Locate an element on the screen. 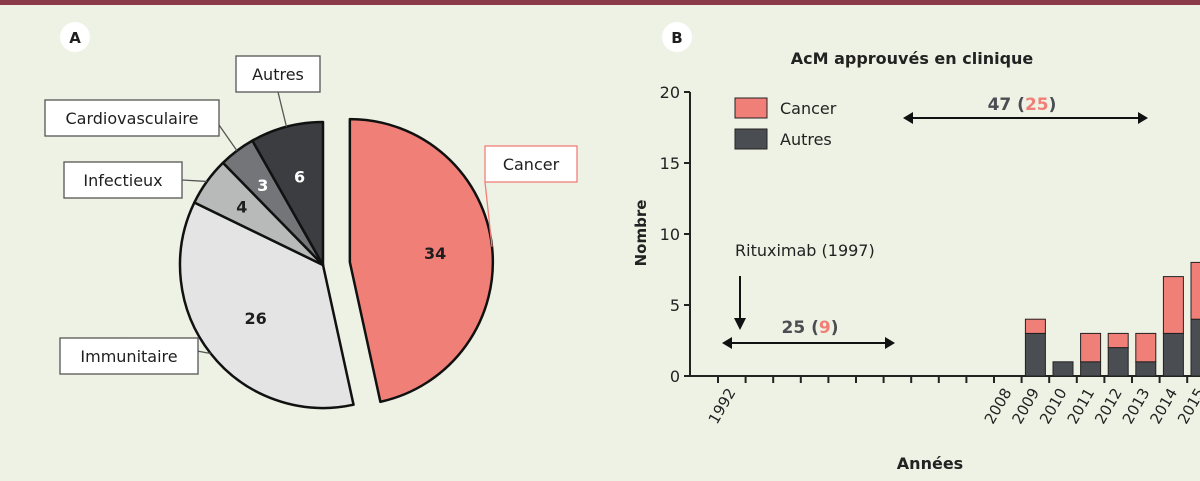  bar-cancer-2012 is located at coordinates (1118, 340).